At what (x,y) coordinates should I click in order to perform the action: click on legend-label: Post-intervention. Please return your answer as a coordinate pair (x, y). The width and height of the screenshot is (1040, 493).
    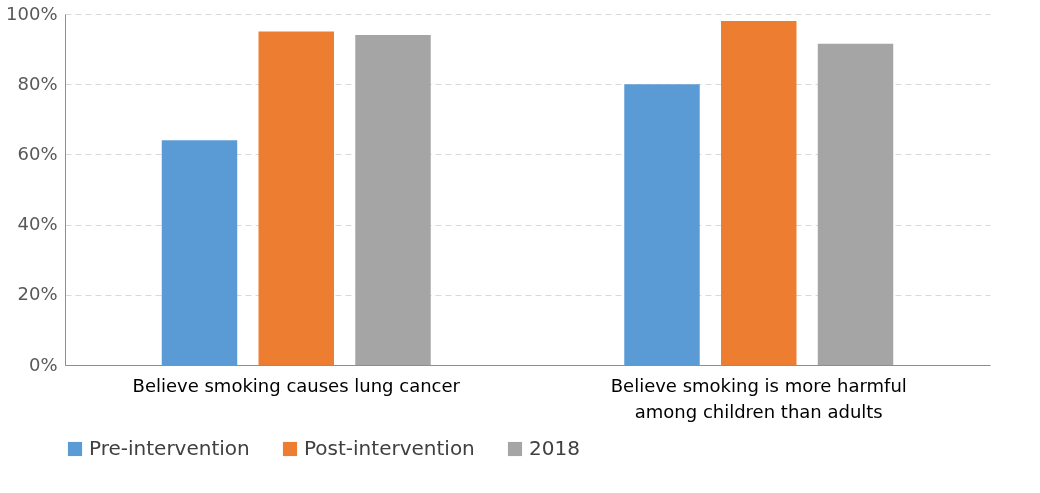
    Looking at the image, I should click on (389, 448).